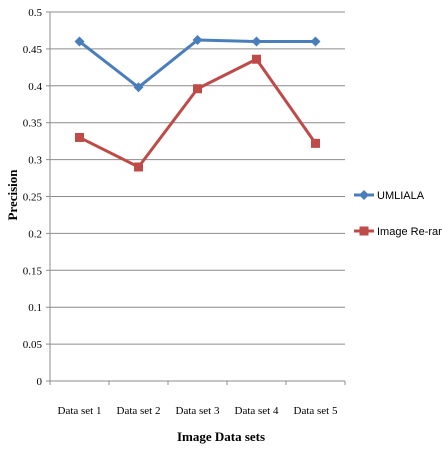 This screenshot has width=442, height=450. What do you see at coordinates (35, 13) in the screenshot?
I see `y-tick-label: 0.5` at bounding box center [35, 13].